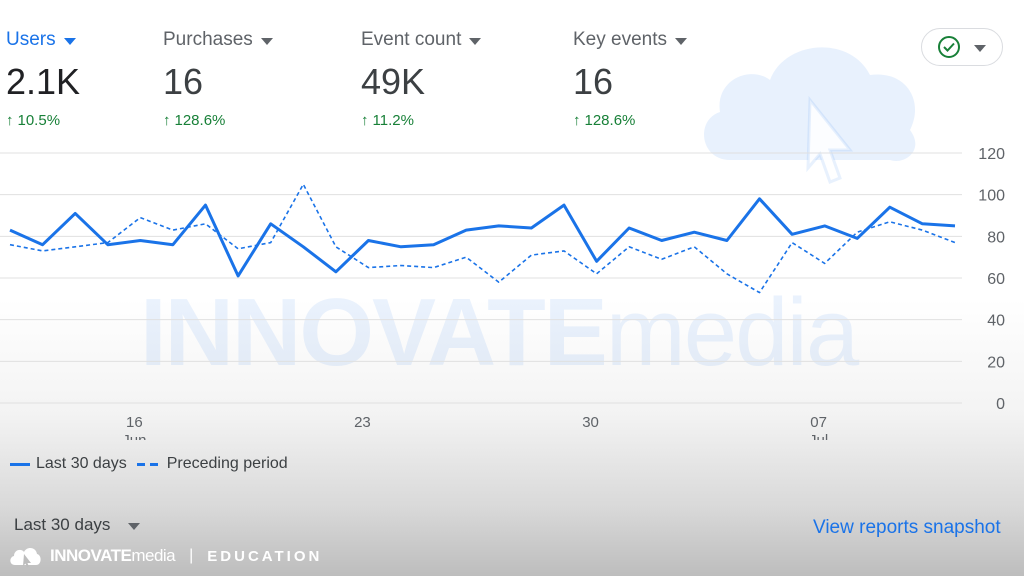 Image resolution: width=1024 pixels, height=576 pixels. What do you see at coordinates (411, 39) in the screenshot?
I see `metric-event-count-label: Event count` at bounding box center [411, 39].